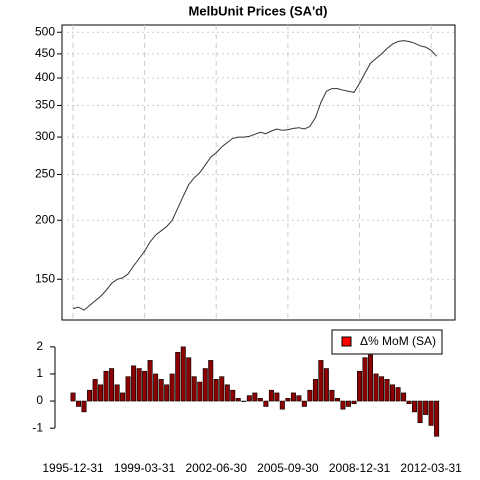 This screenshot has height=480, width=480. What do you see at coordinates (431, 468) in the screenshot?
I see `x-tick-label: 2012-03-31` at bounding box center [431, 468].